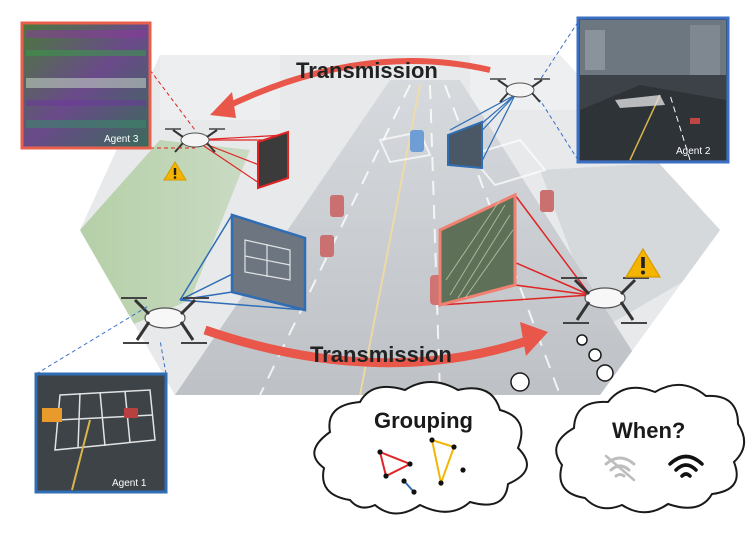 This screenshot has height=533, width=754. I want to click on arrowhead-top, so click(223, 105).